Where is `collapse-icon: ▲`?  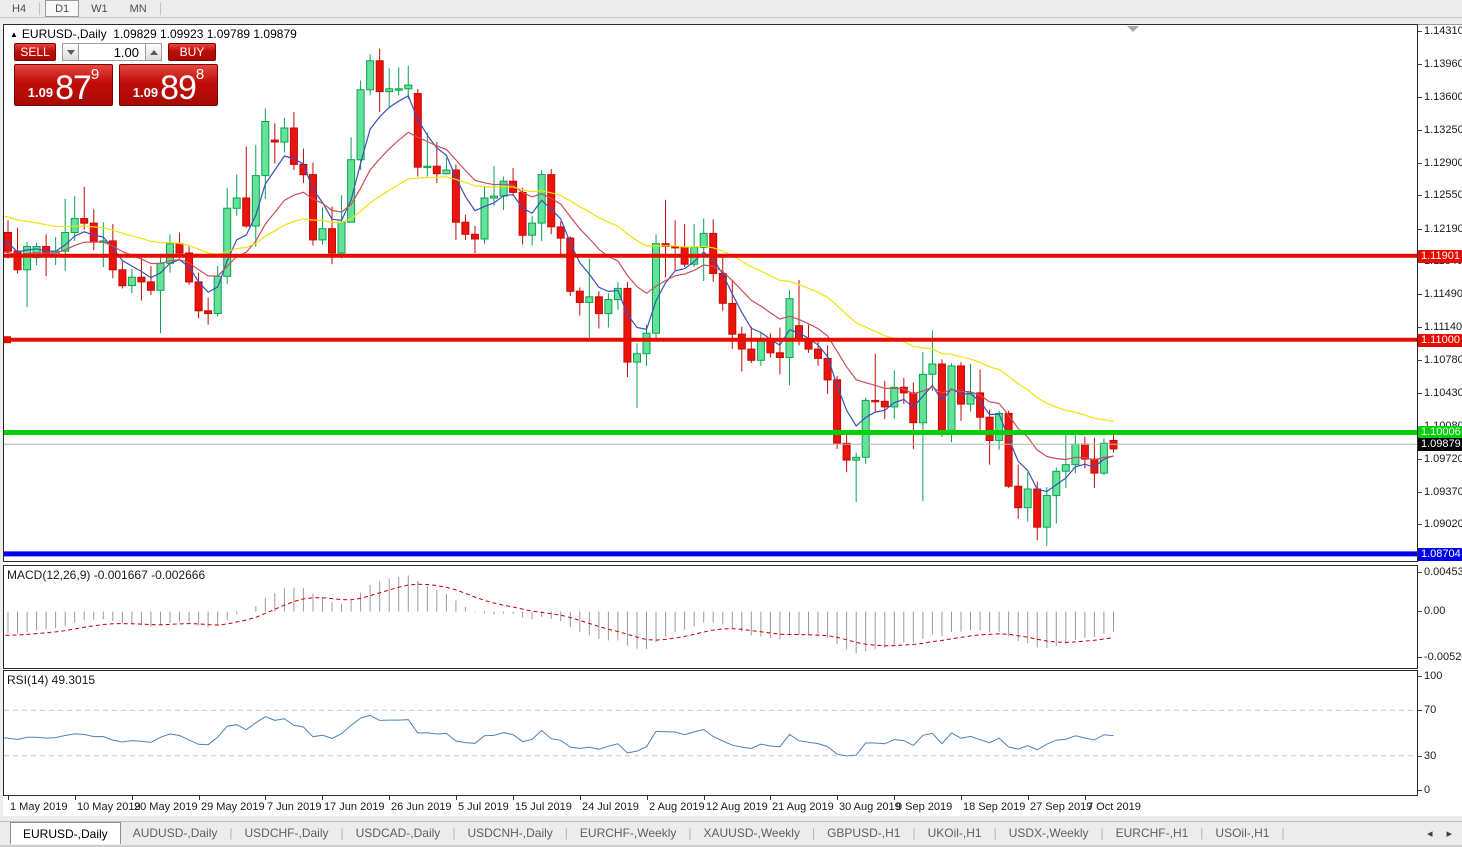 collapse-icon: ▲ is located at coordinates (14, 34).